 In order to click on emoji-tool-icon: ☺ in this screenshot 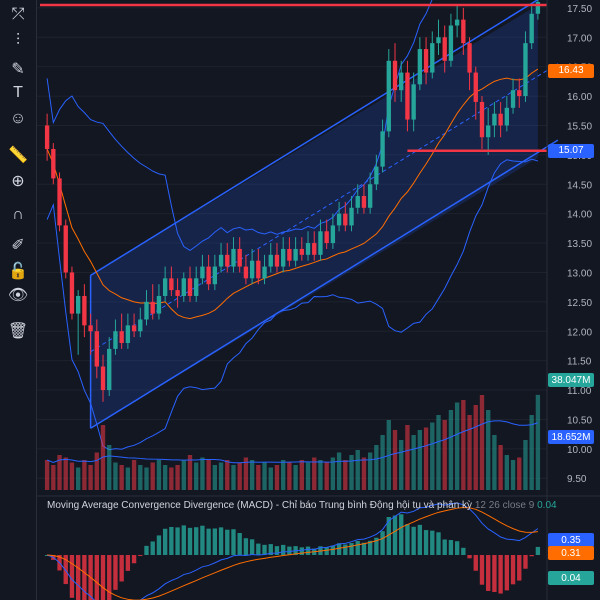, I will do `click(18, 118)`.